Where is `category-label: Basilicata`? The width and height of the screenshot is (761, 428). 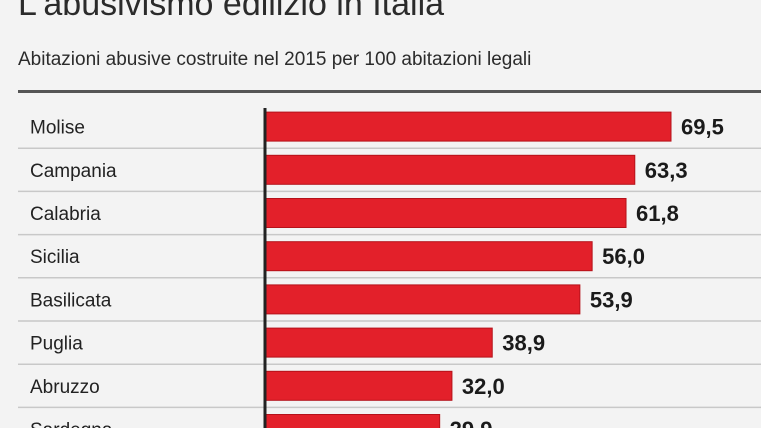 category-label: Basilicata is located at coordinates (71, 300).